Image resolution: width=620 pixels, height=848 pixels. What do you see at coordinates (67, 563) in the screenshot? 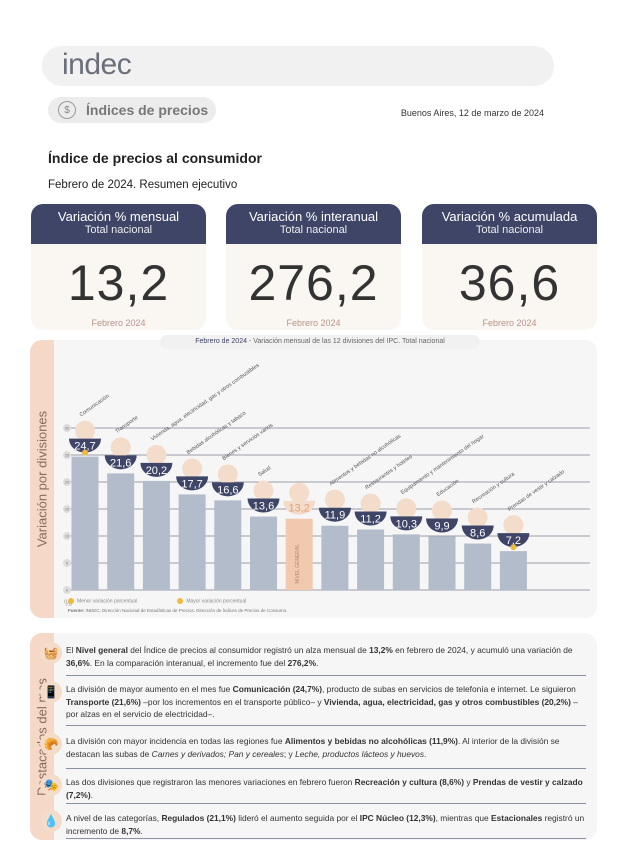
I see `y-tick-label: 5` at bounding box center [67, 563].